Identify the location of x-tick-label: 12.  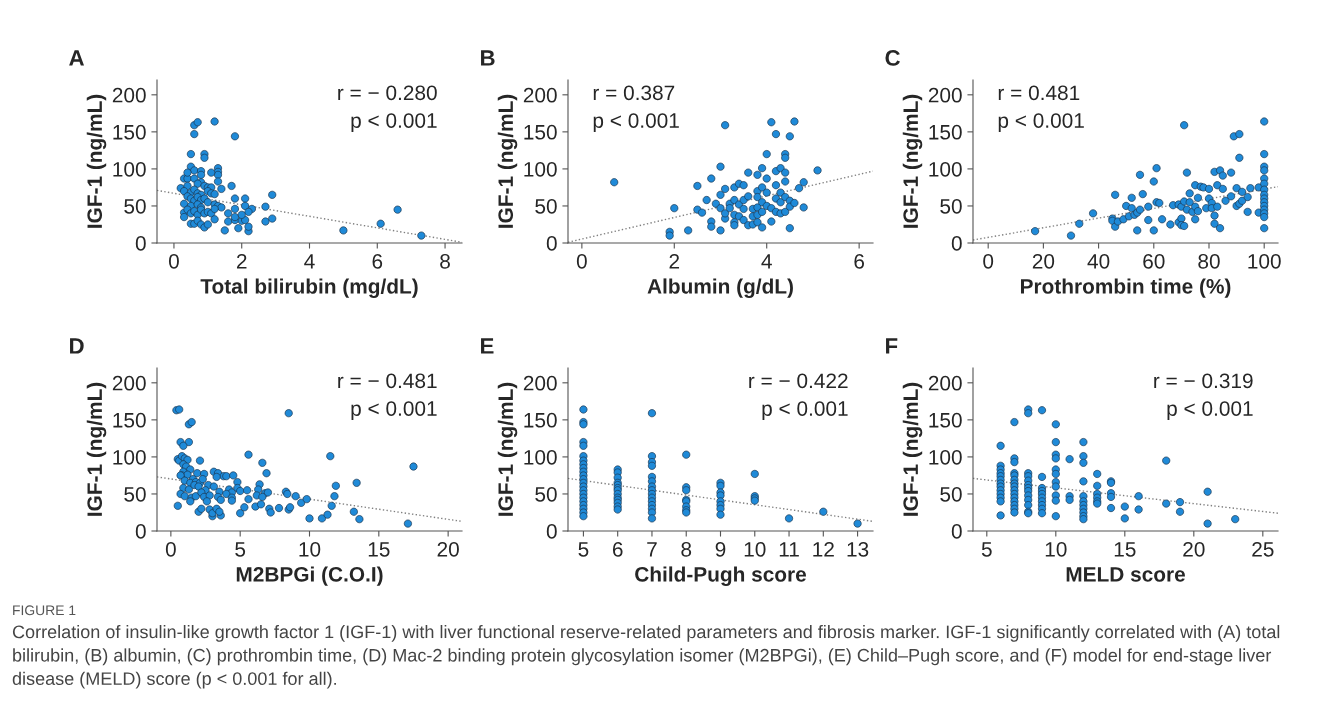
(823, 549).